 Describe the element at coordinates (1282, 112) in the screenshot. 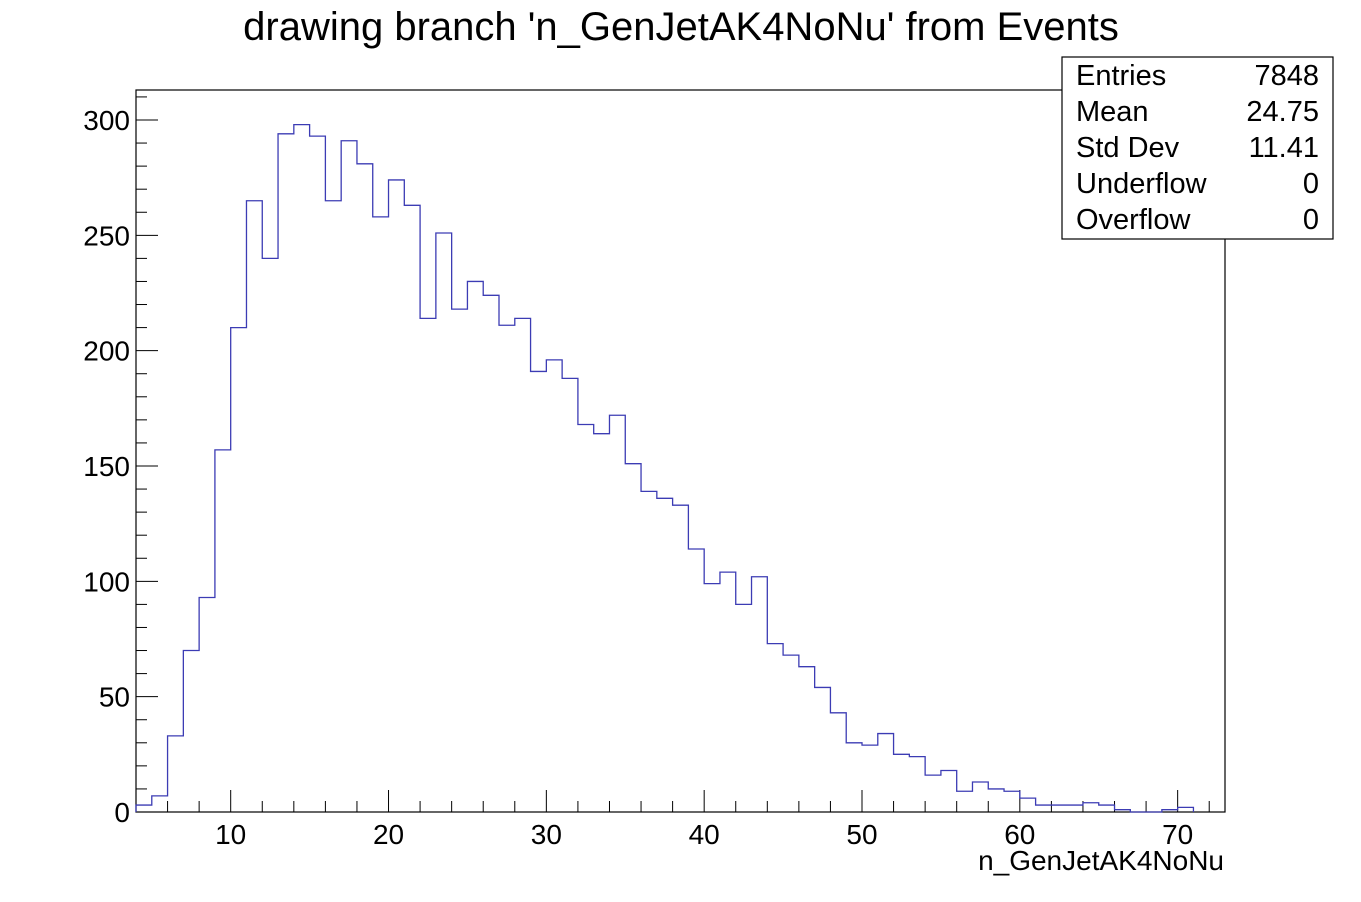

I see `stats-value: 24.75` at that location.